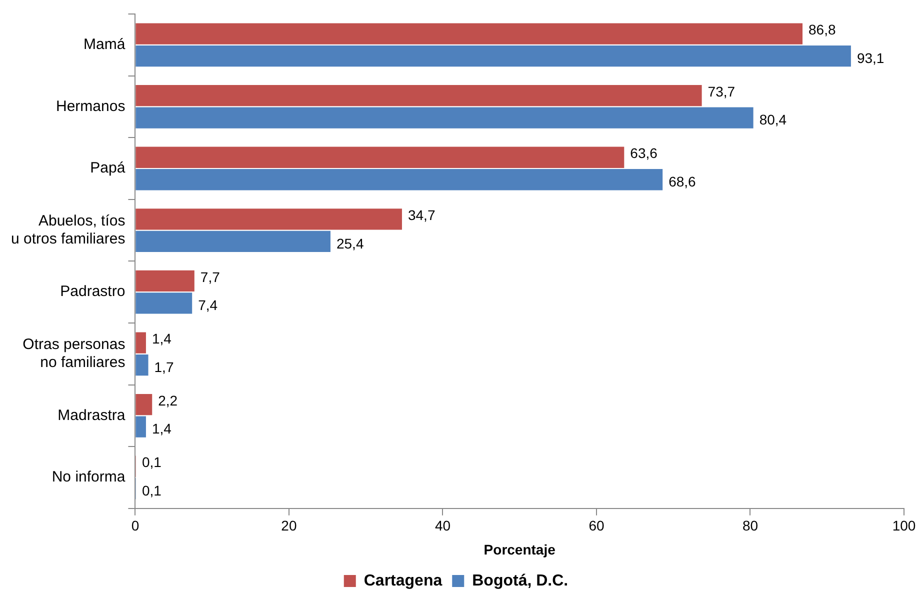 The image size is (922, 599). I want to click on x-tick-label: 20, so click(289, 526).